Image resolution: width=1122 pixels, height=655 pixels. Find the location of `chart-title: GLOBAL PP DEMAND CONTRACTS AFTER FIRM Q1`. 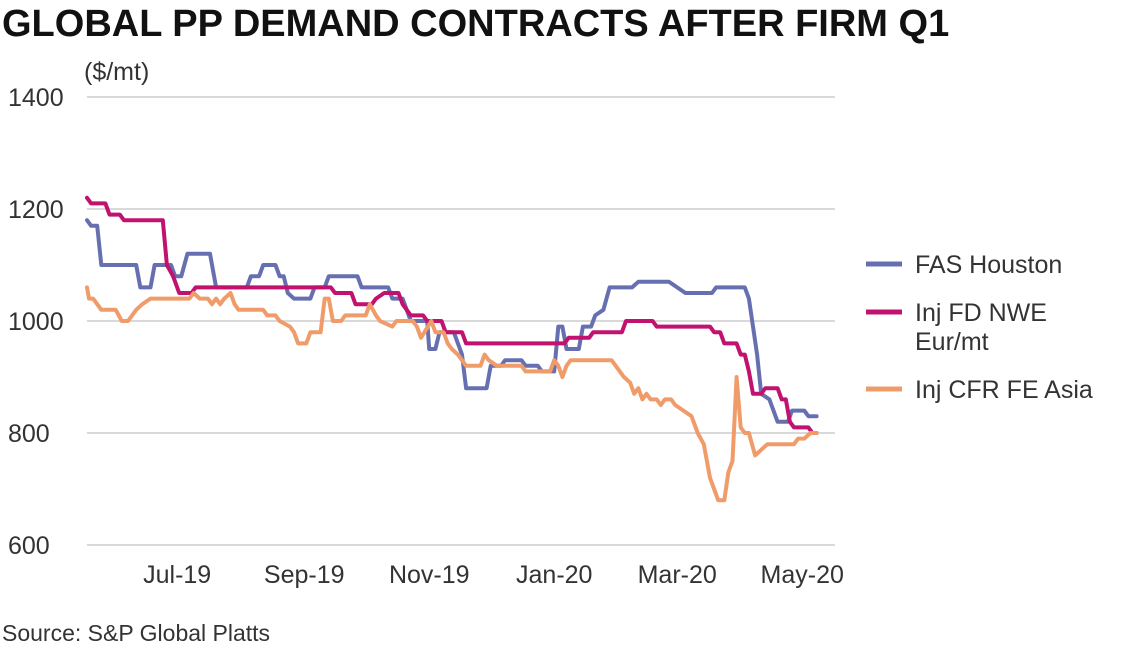

chart-title: GLOBAL PP DEMAND CONTRACTS AFTER FIRM Q1 is located at coordinates (475, 24).